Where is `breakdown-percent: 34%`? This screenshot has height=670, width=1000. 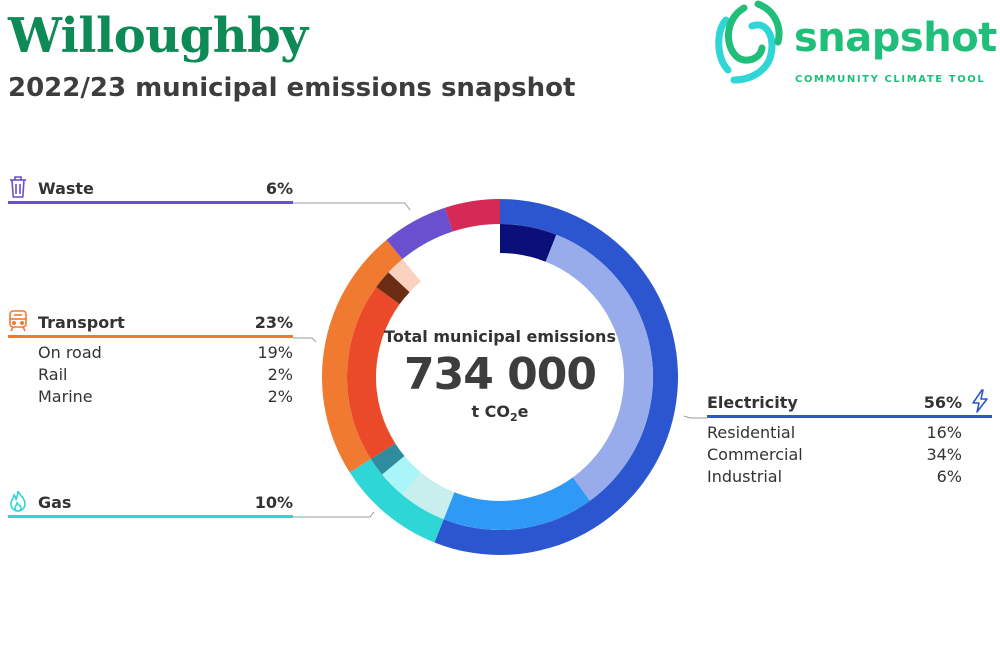
breakdown-percent: 34% is located at coordinates (944, 454).